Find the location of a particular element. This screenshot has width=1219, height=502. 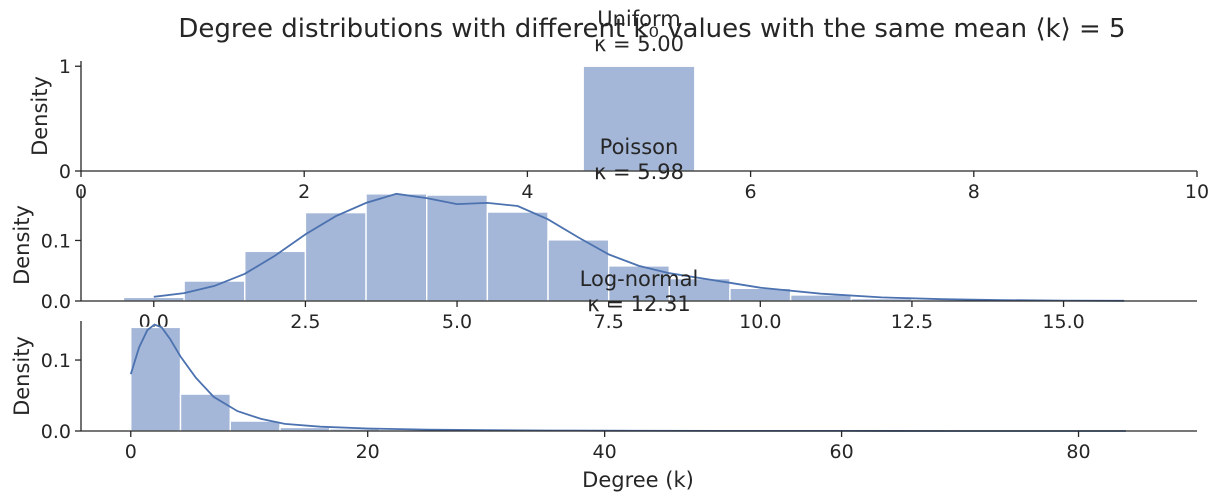

panel-title-name: Log-normal is located at coordinates (639, 279).